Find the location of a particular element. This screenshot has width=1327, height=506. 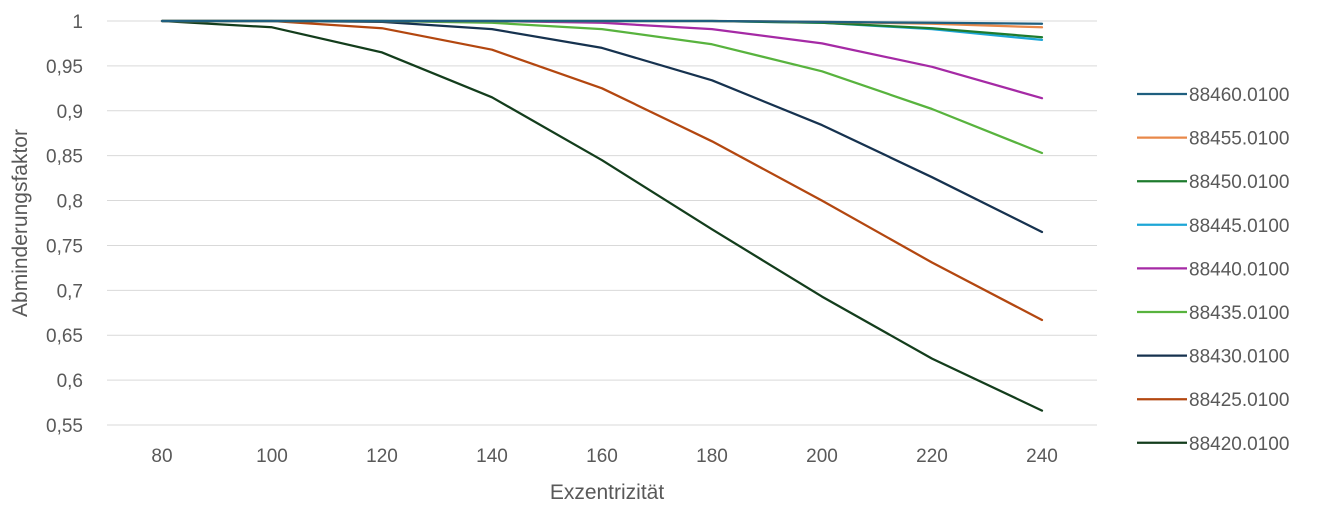

legend-item: 88435.0100 is located at coordinates (1213, 313).